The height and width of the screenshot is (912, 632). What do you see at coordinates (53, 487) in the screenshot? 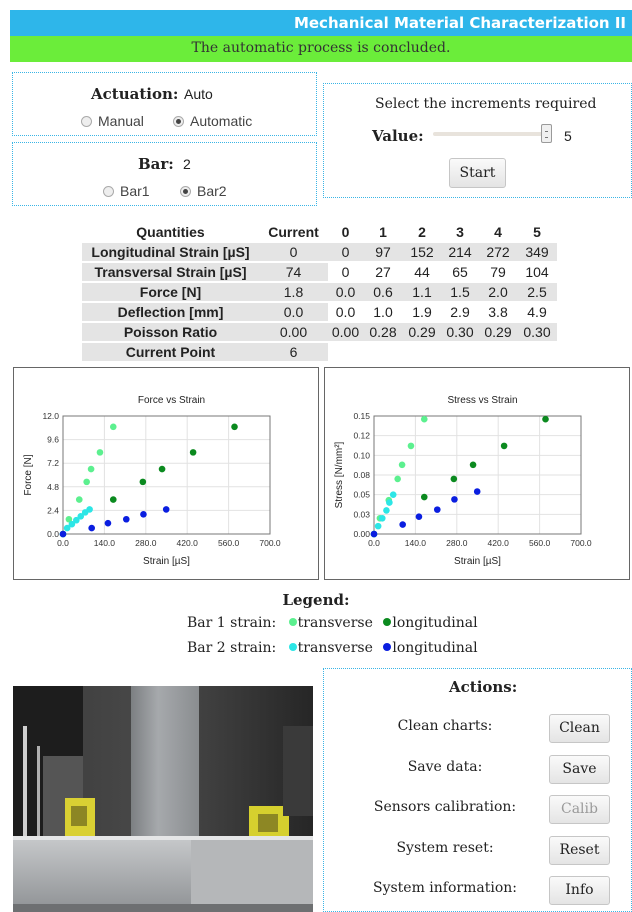
I see `y-tick-label: 4.8` at bounding box center [53, 487].